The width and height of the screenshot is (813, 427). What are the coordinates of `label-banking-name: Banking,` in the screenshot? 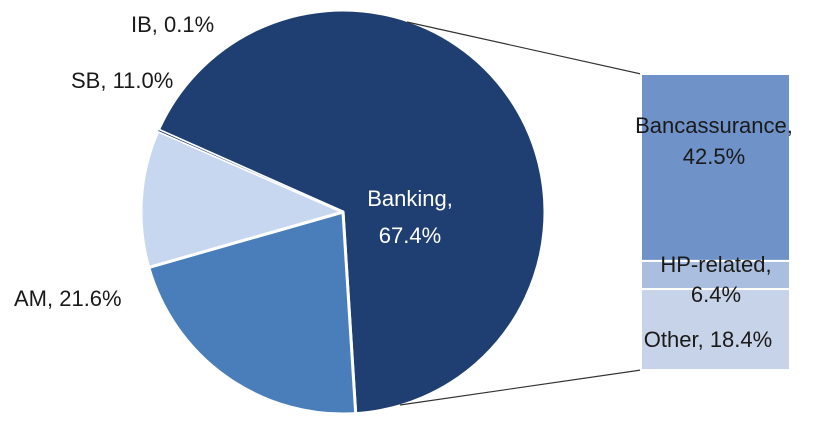 It's located at (410, 198).